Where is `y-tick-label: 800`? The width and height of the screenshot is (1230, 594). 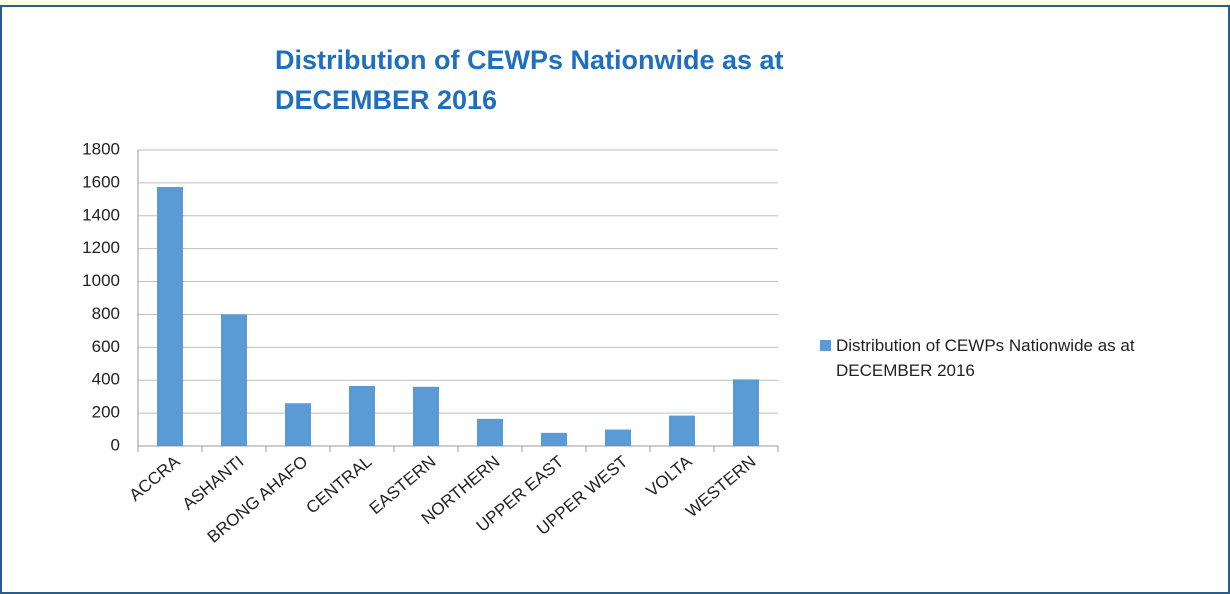 y-tick-label: 800 is located at coordinates (106, 313).